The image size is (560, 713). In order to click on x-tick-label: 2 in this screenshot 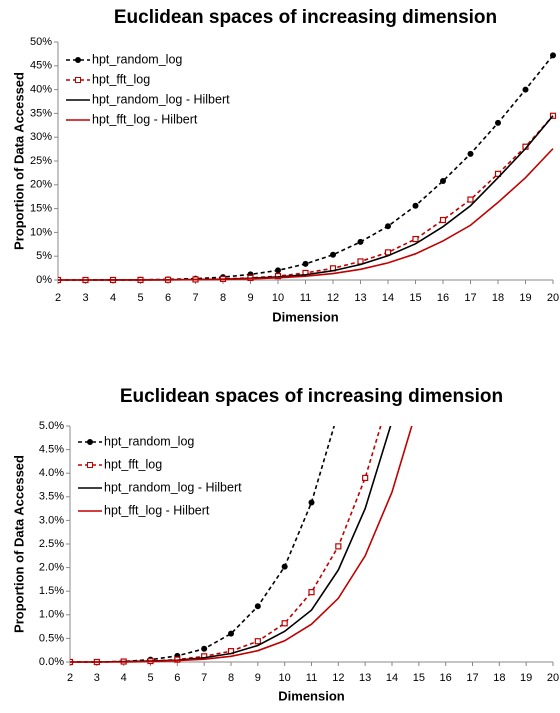, I will do `click(70, 678)`.